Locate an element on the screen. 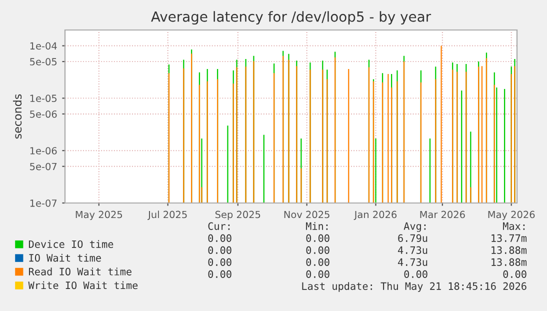 This screenshot has width=547, height=311. text: Avg: is located at coordinates (415, 227).